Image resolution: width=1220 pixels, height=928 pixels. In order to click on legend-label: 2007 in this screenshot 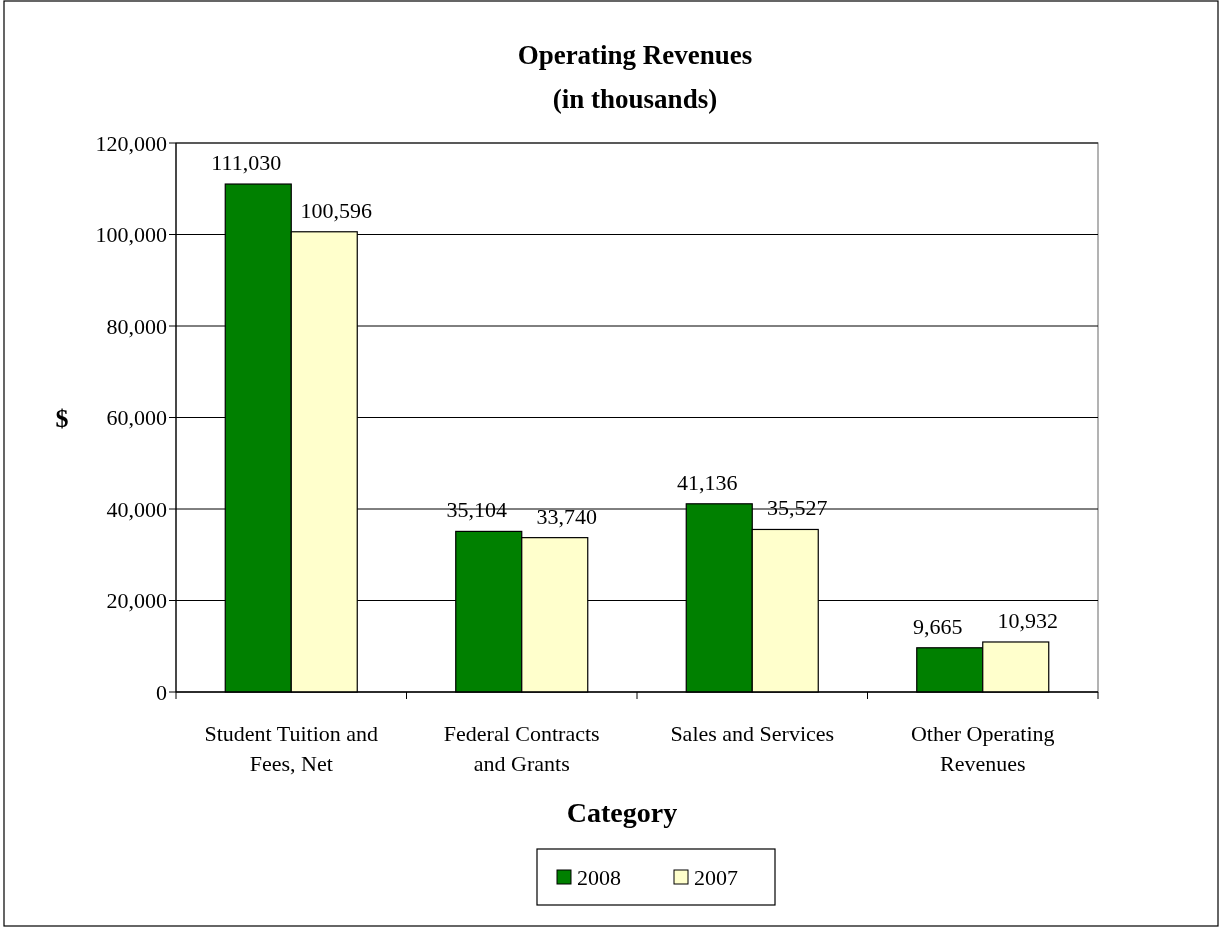, I will do `click(716, 877)`.